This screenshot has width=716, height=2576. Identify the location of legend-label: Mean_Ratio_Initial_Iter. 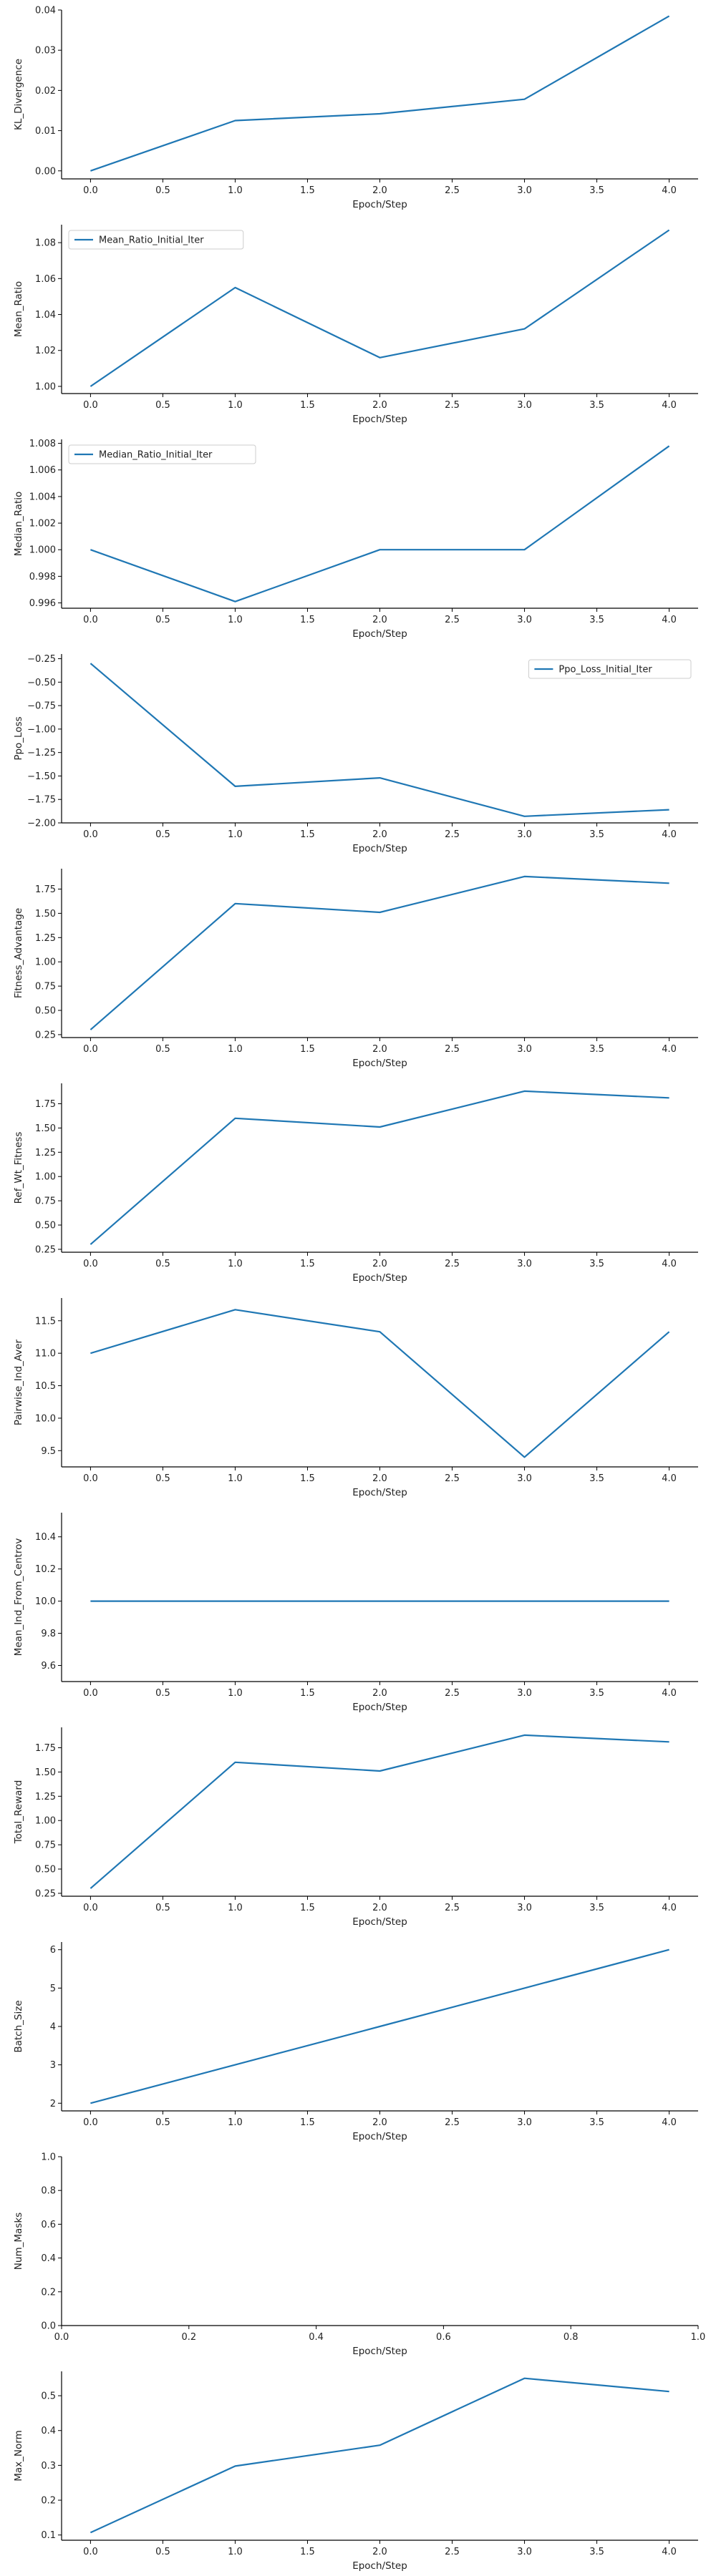
(151, 240).